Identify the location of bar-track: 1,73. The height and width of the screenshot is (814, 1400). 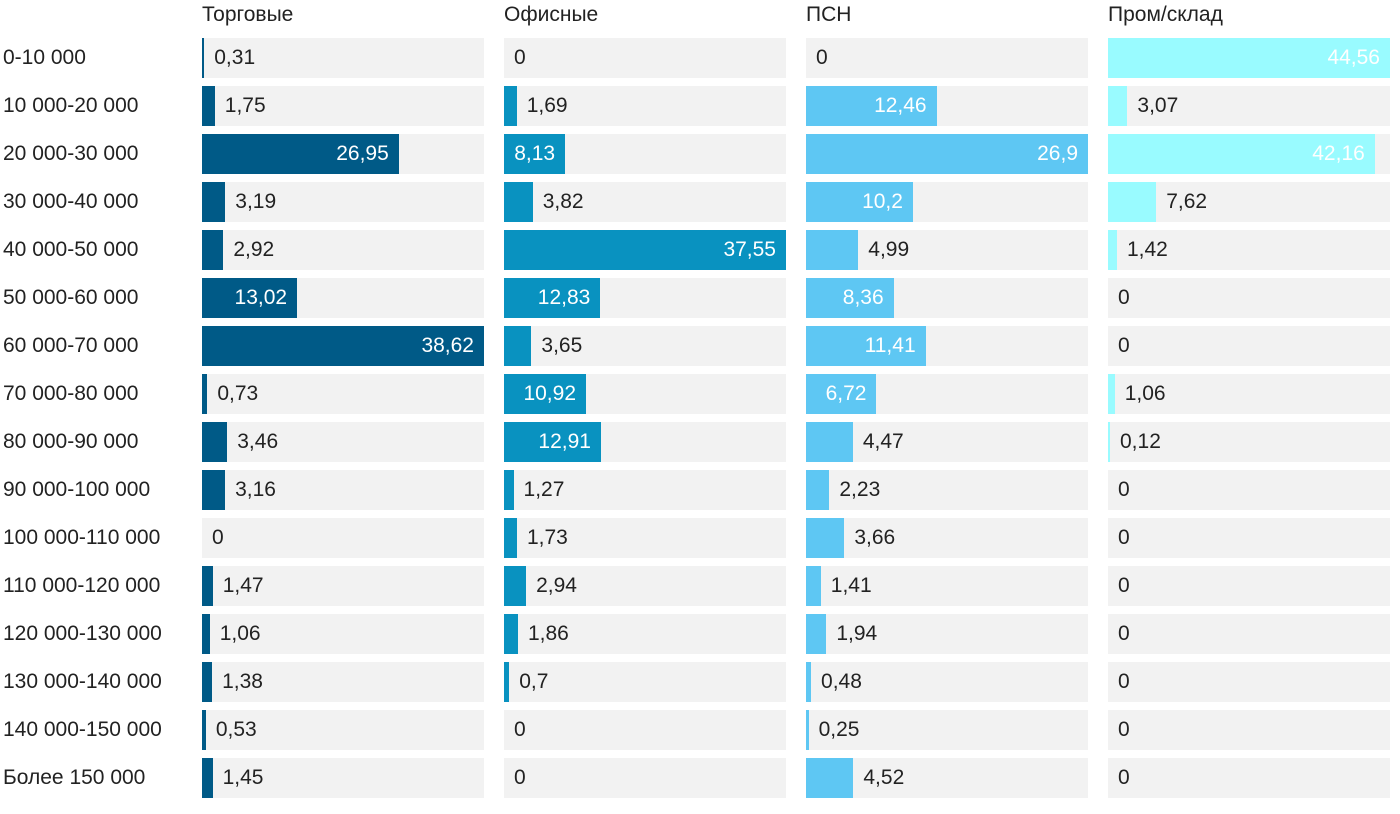
(645, 538).